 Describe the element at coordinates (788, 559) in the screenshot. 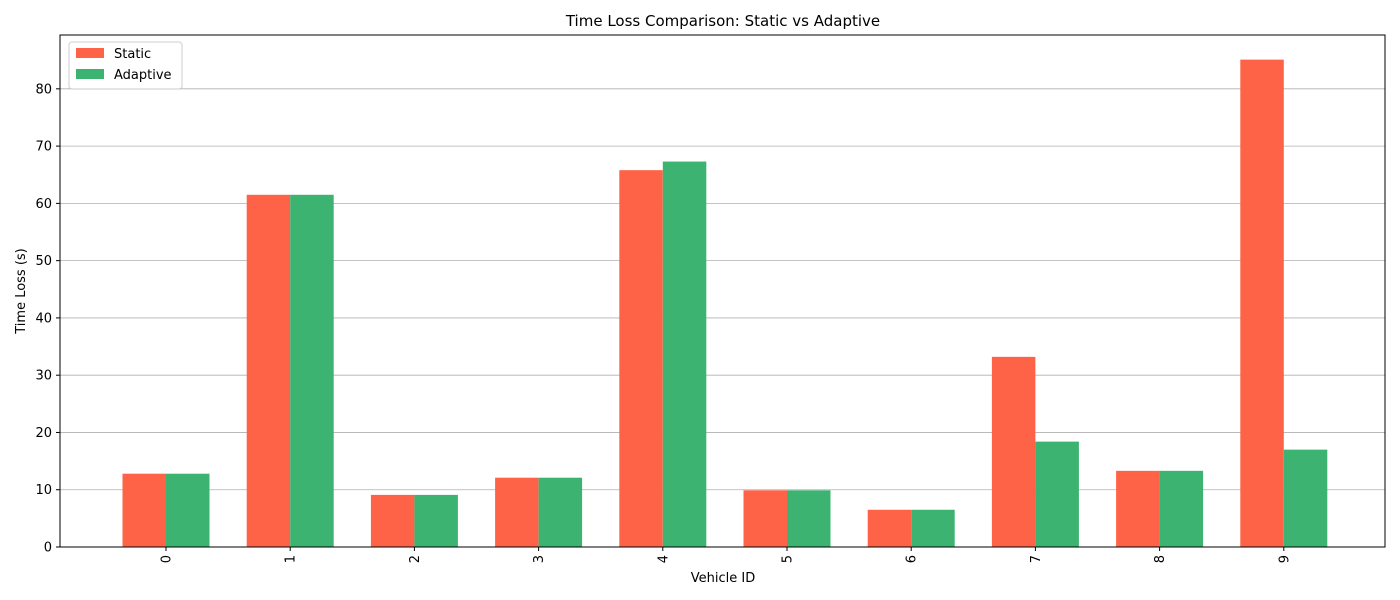

I see `x-tick-label-5: 5` at that location.